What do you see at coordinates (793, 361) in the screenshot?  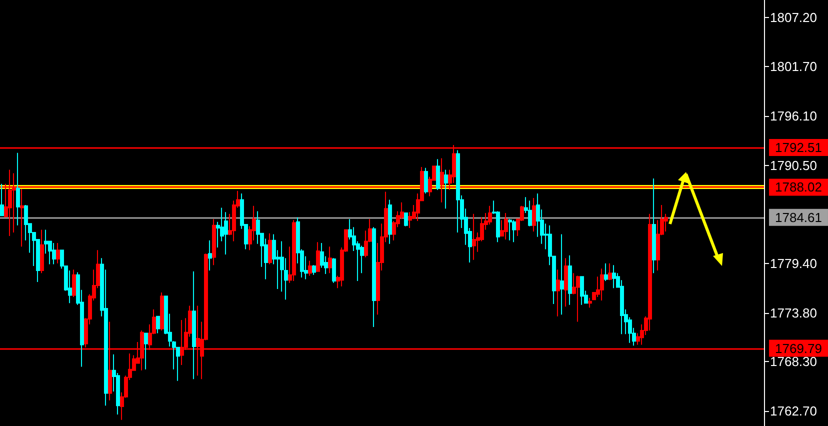 I see `y-tick-label: 1768.30` at bounding box center [793, 361].